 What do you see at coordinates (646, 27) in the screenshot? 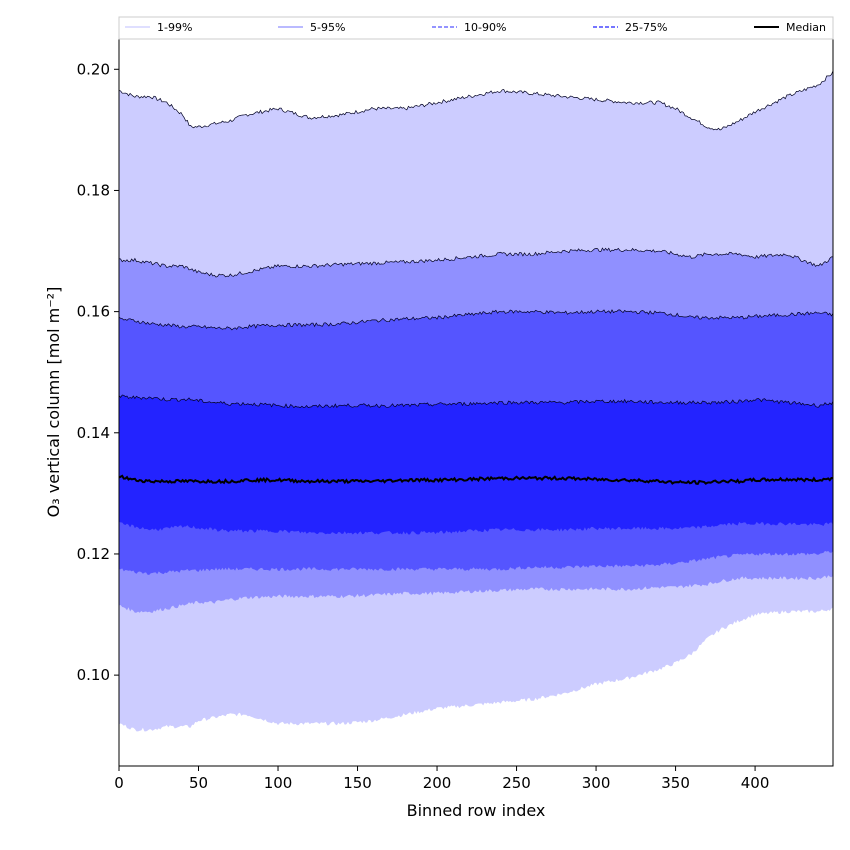
I see `legend-label-25-75: 25-75%` at bounding box center [646, 27].